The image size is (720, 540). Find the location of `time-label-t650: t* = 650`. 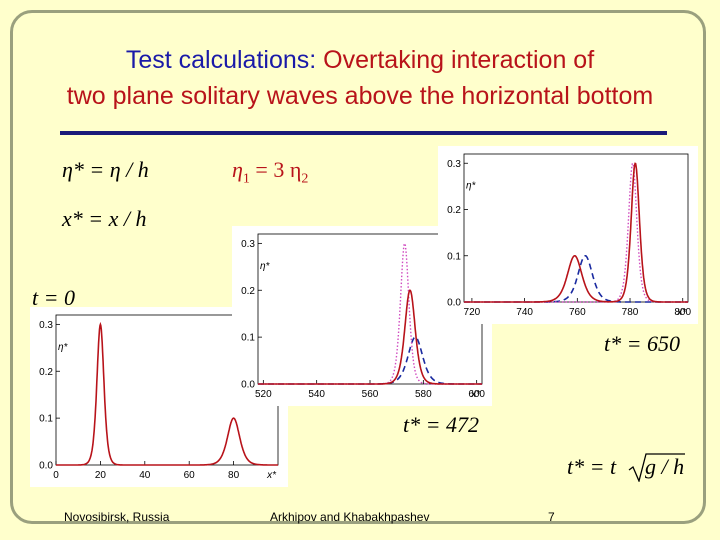

time-label-t650: t* = 650 is located at coordinates (642, 343).